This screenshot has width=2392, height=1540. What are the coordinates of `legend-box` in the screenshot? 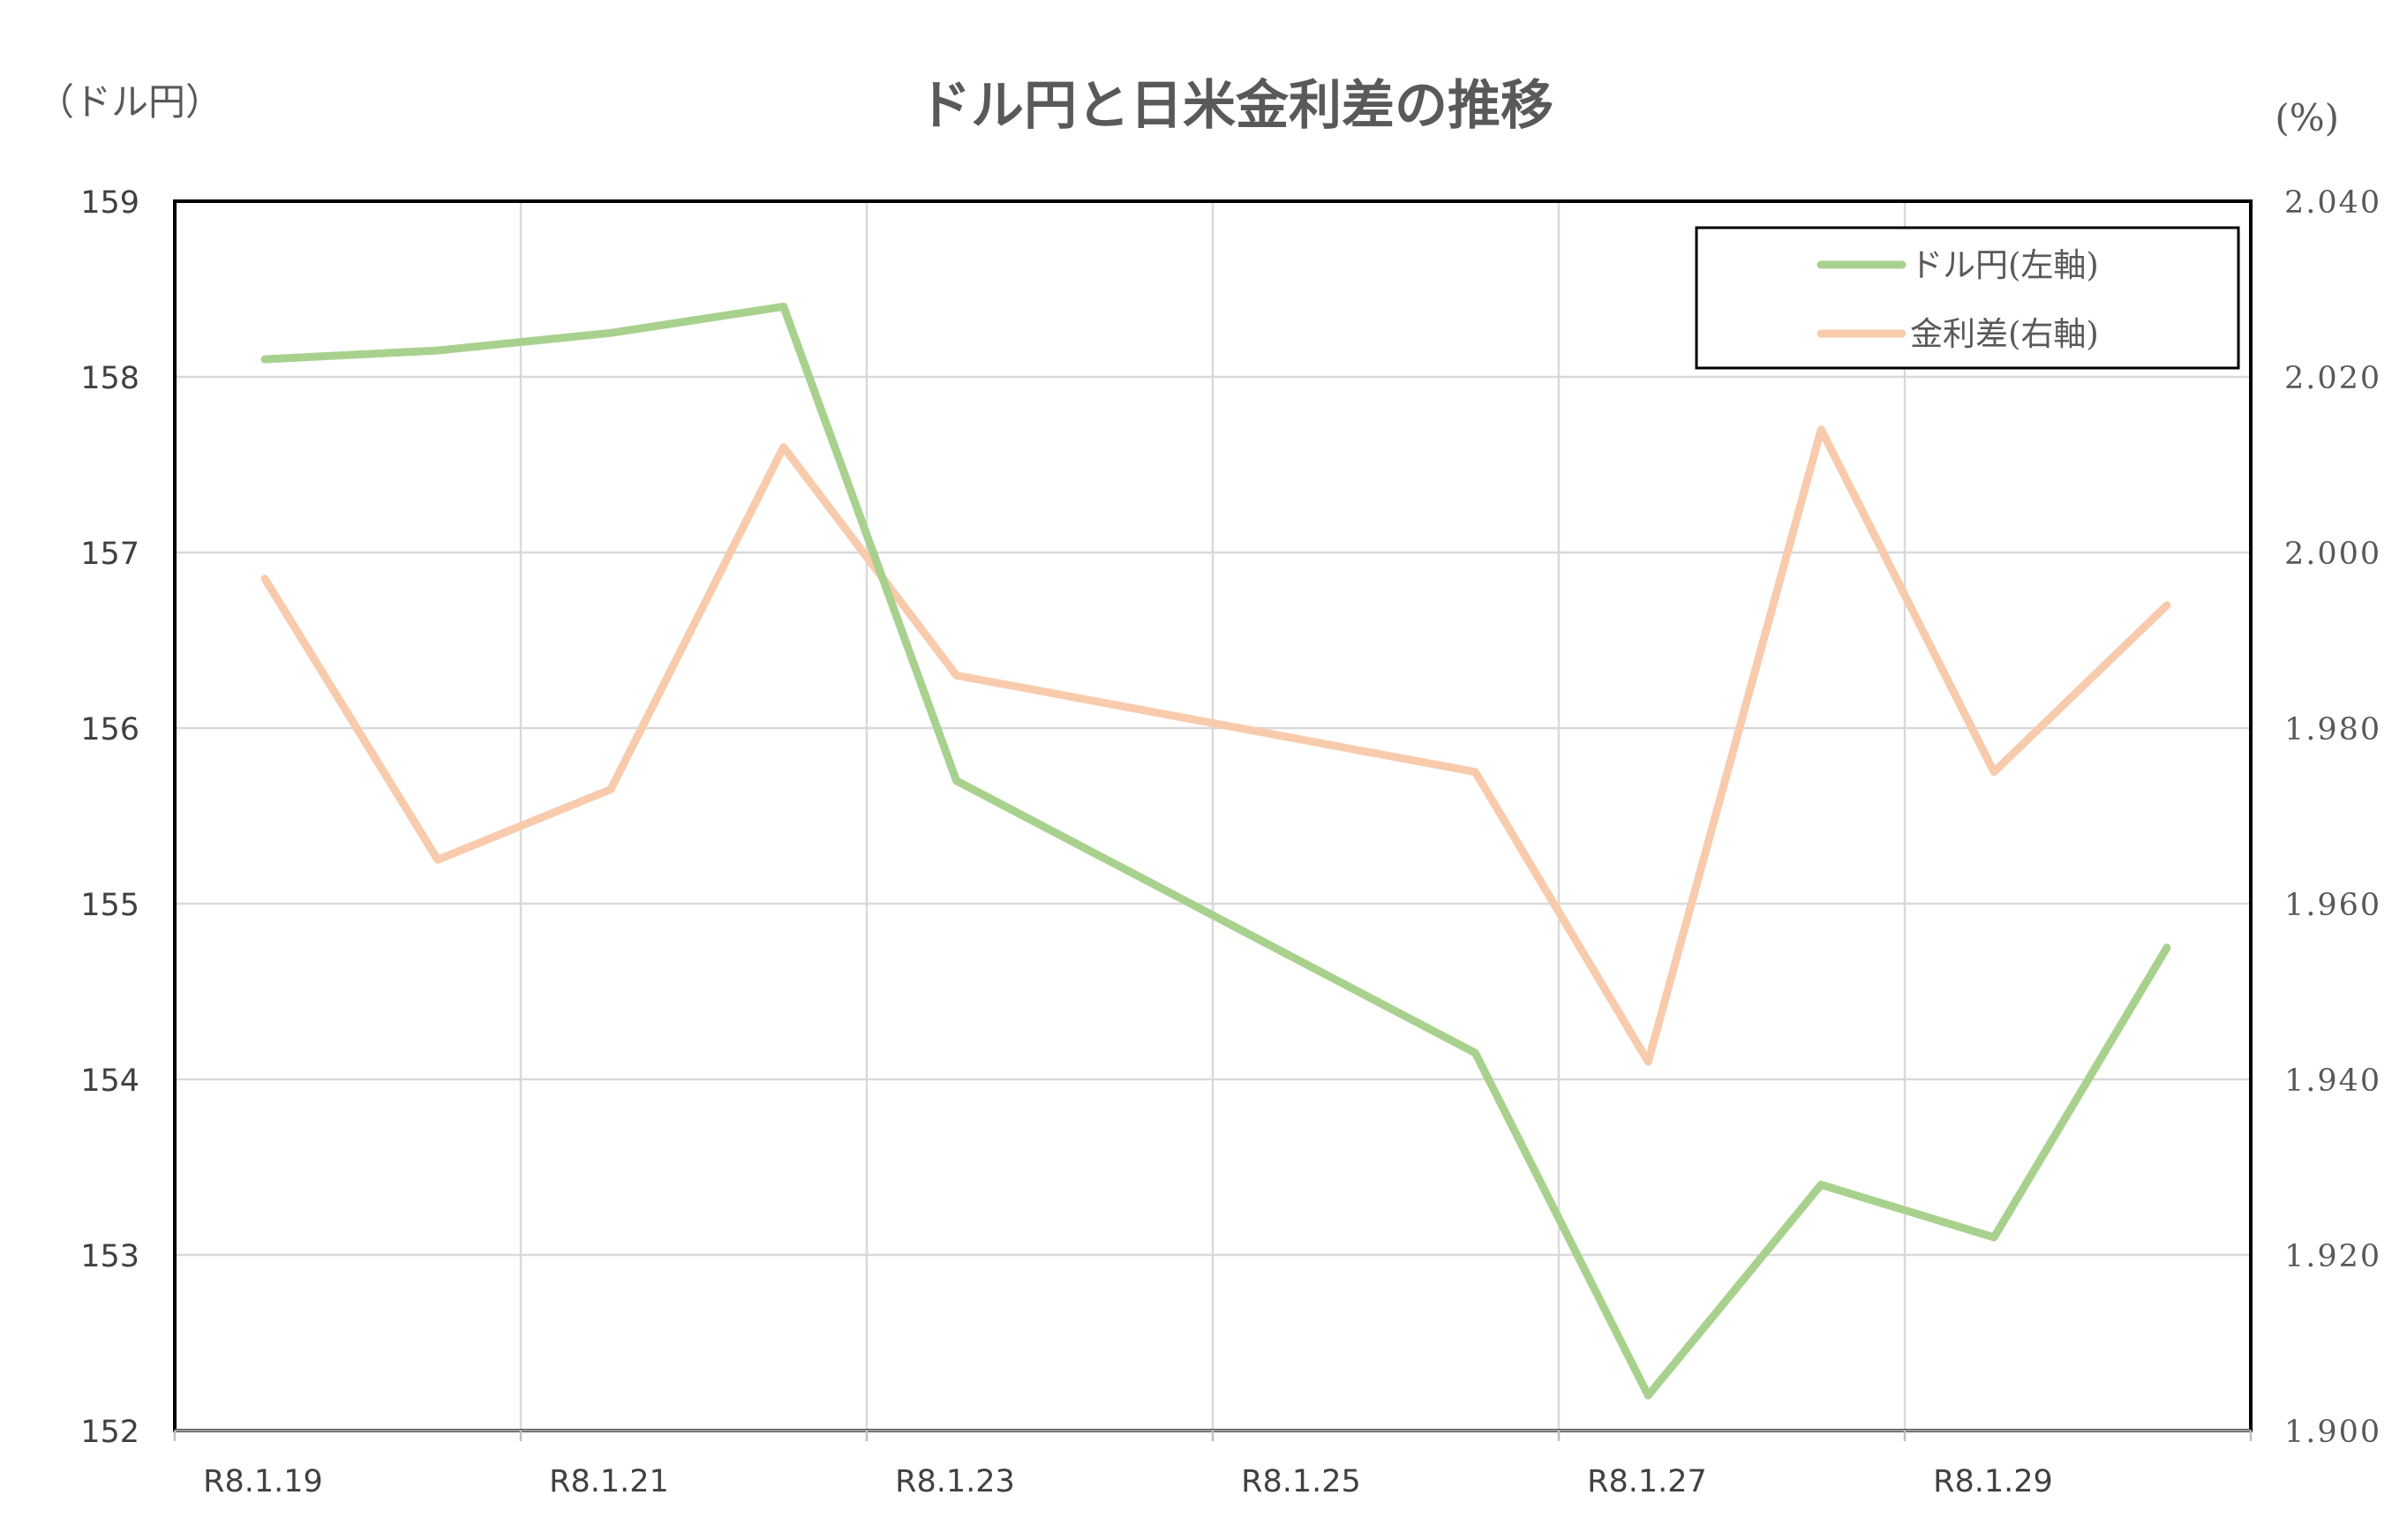 It's located at (1968, 298).